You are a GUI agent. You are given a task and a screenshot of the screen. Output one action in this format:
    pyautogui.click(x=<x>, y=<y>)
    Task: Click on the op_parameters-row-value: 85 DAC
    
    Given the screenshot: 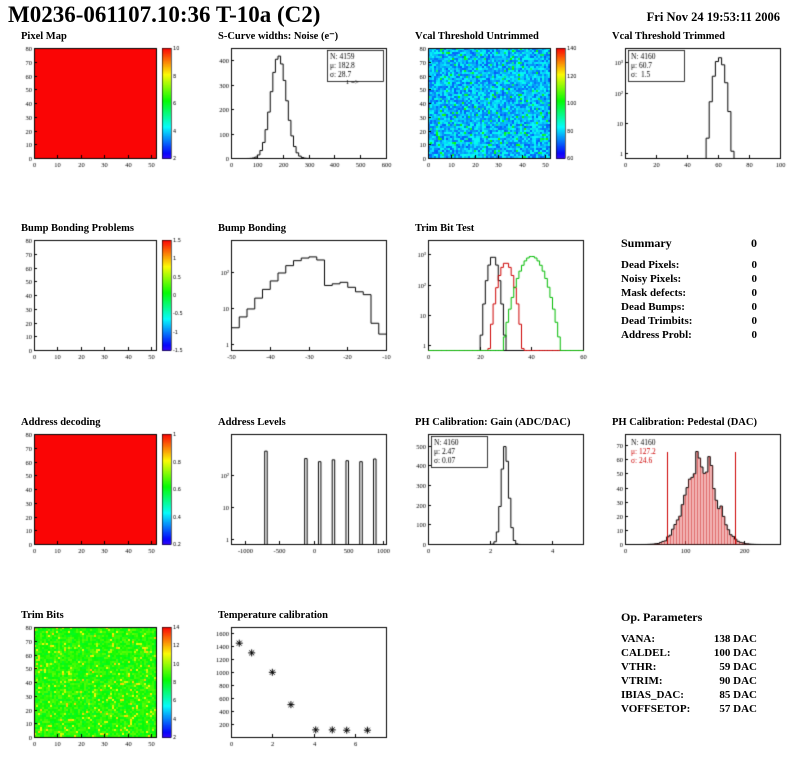 What is the action you would take?
    pyautogui.click(x=738, y=695)
    